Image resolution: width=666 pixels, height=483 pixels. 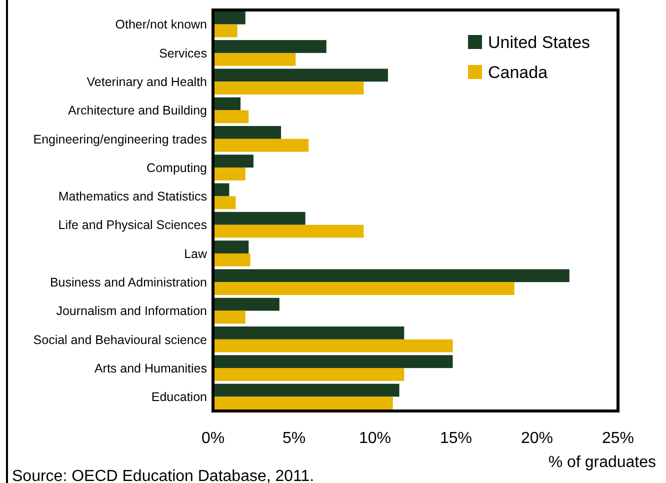 What do you see at coordinates (196, 253) in the screenshot?
I see `y-tick-label: Law` at bounding box center [196, 253].